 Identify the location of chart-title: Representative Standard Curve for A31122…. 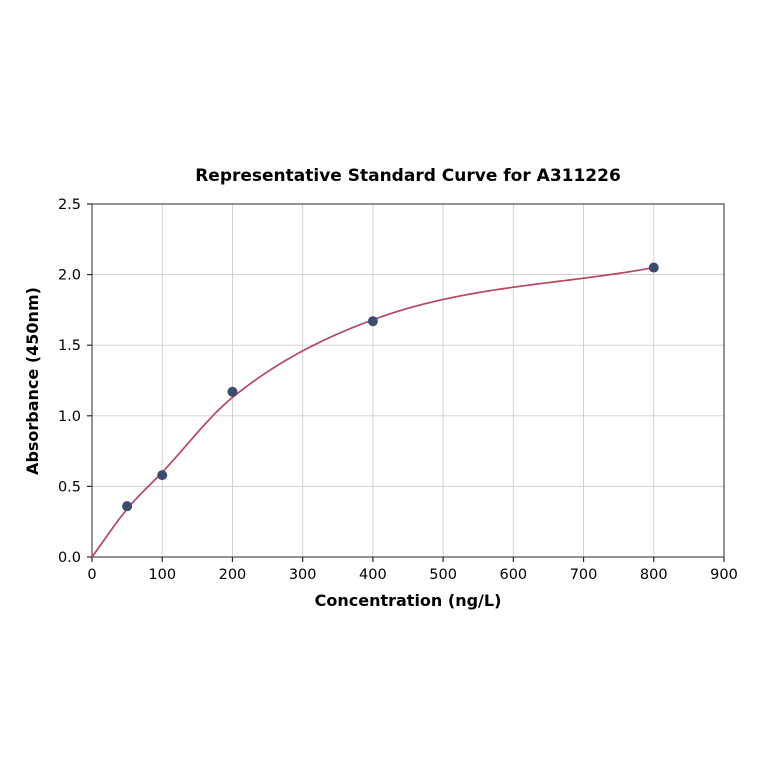
(408, 176).